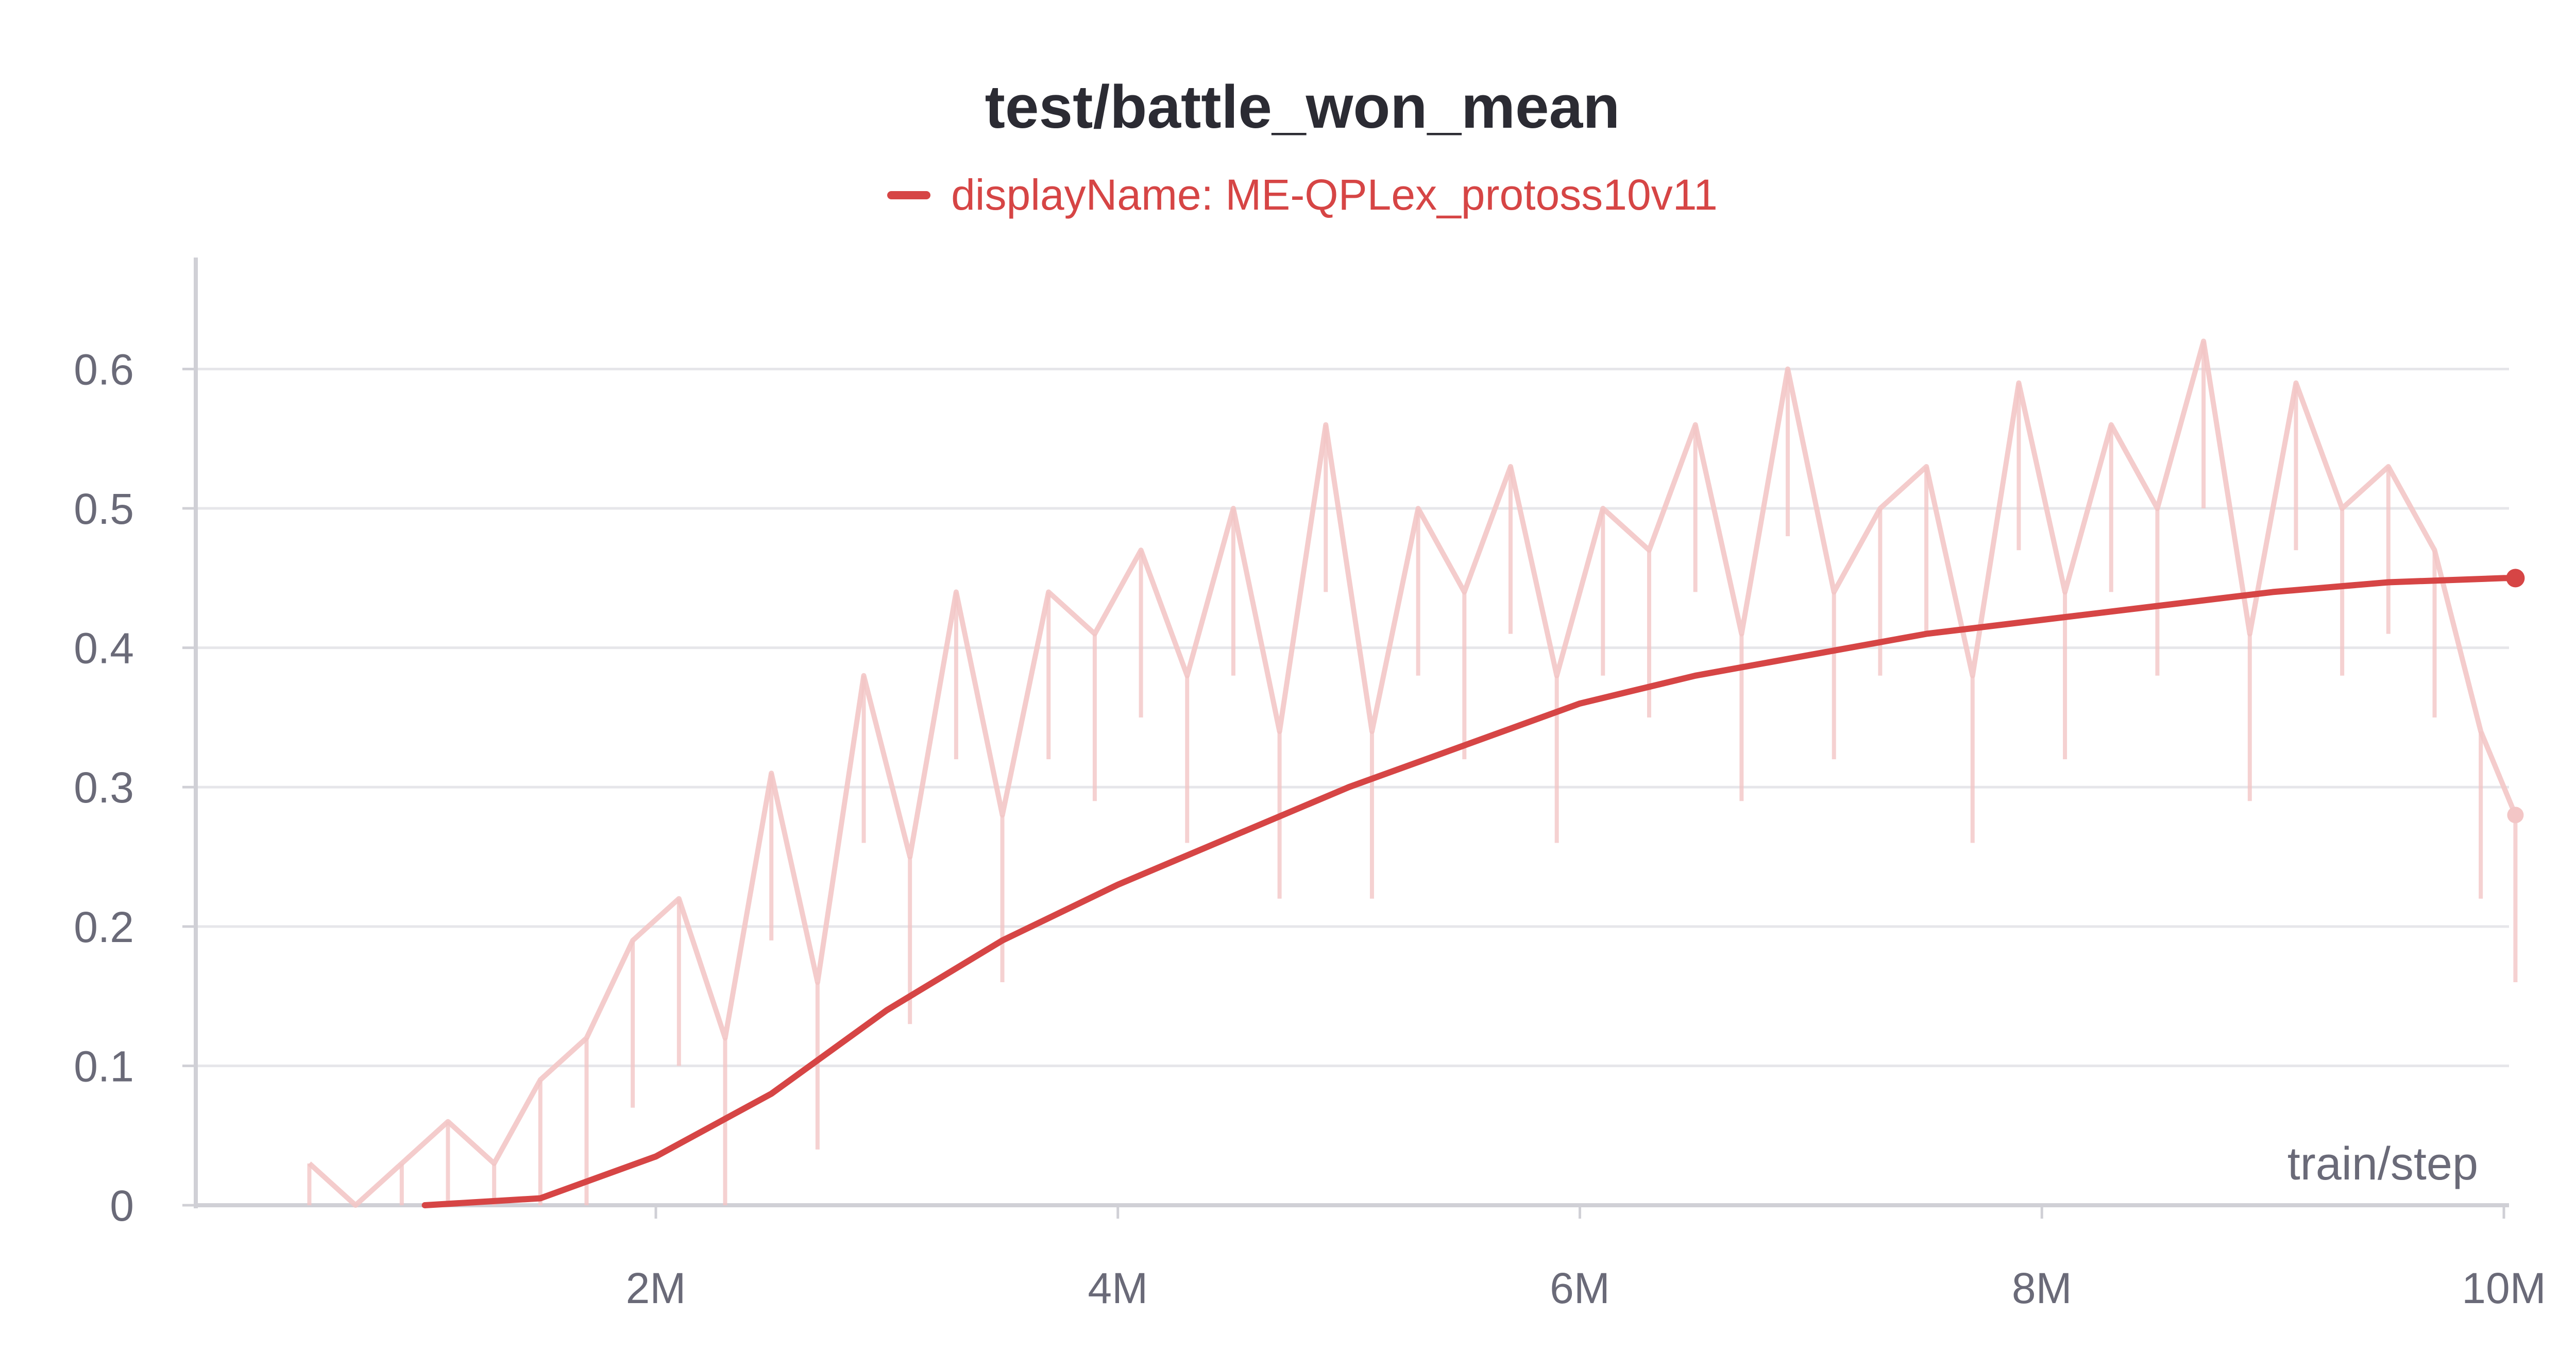 The height and width of the screenshot is (1368, 2576). Describe the element at coordinates (104, 648) in the screenshot. I see `y-tick-label: 0.4` at that location.